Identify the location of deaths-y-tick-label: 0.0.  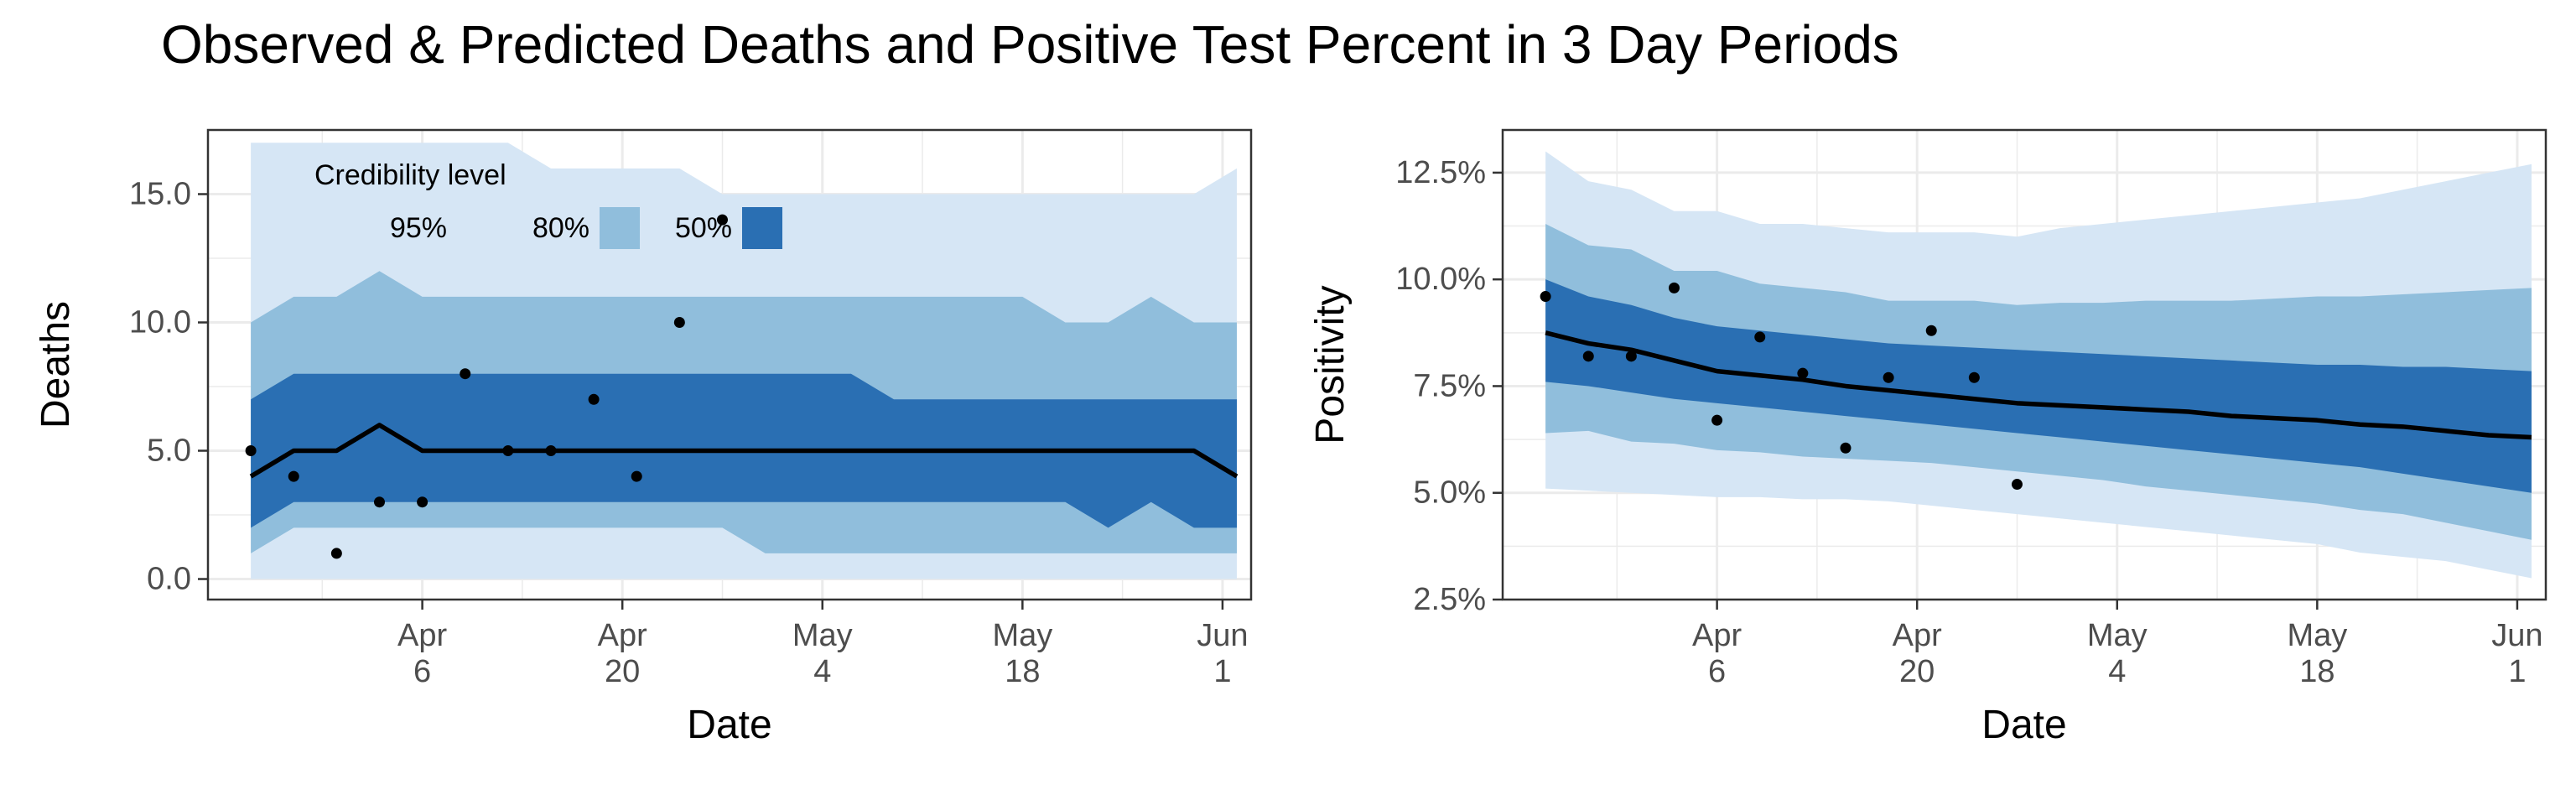
(169, 579).